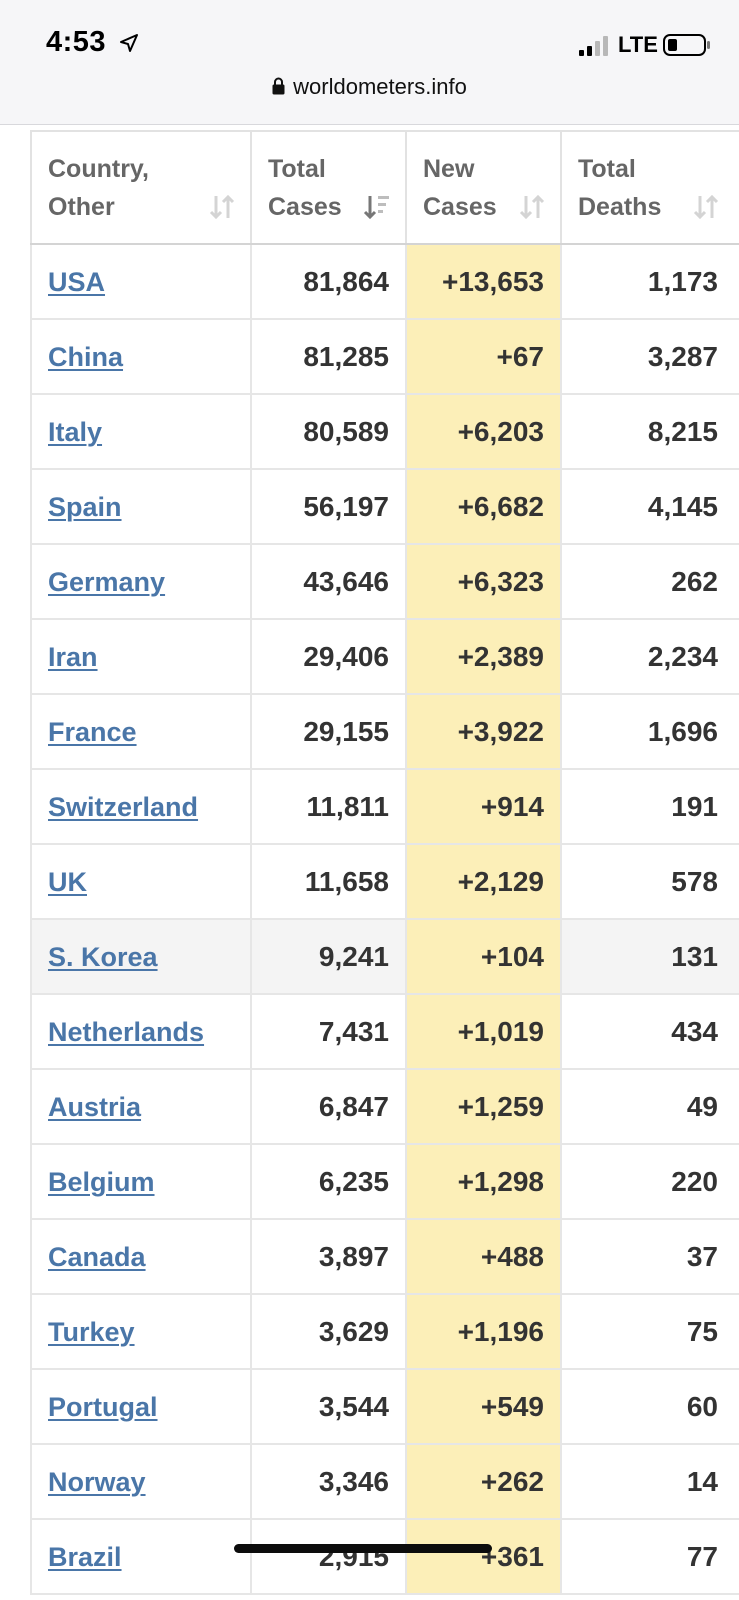 The height and width of the screenshot is (1600, 739). What do you see at coordinates (384, 806) in the screenshot?
I see `table-row: Switzerland 11,811 +914 191` at bounding box center [384, 806].